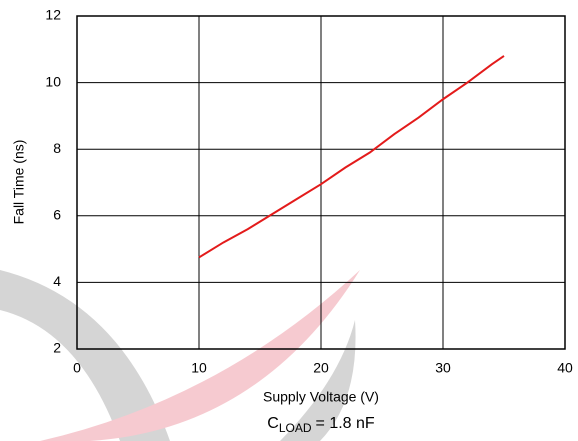 This screenshot has height=441, width=578. I want to click on y-tick-label: 12, so click(53, 15).